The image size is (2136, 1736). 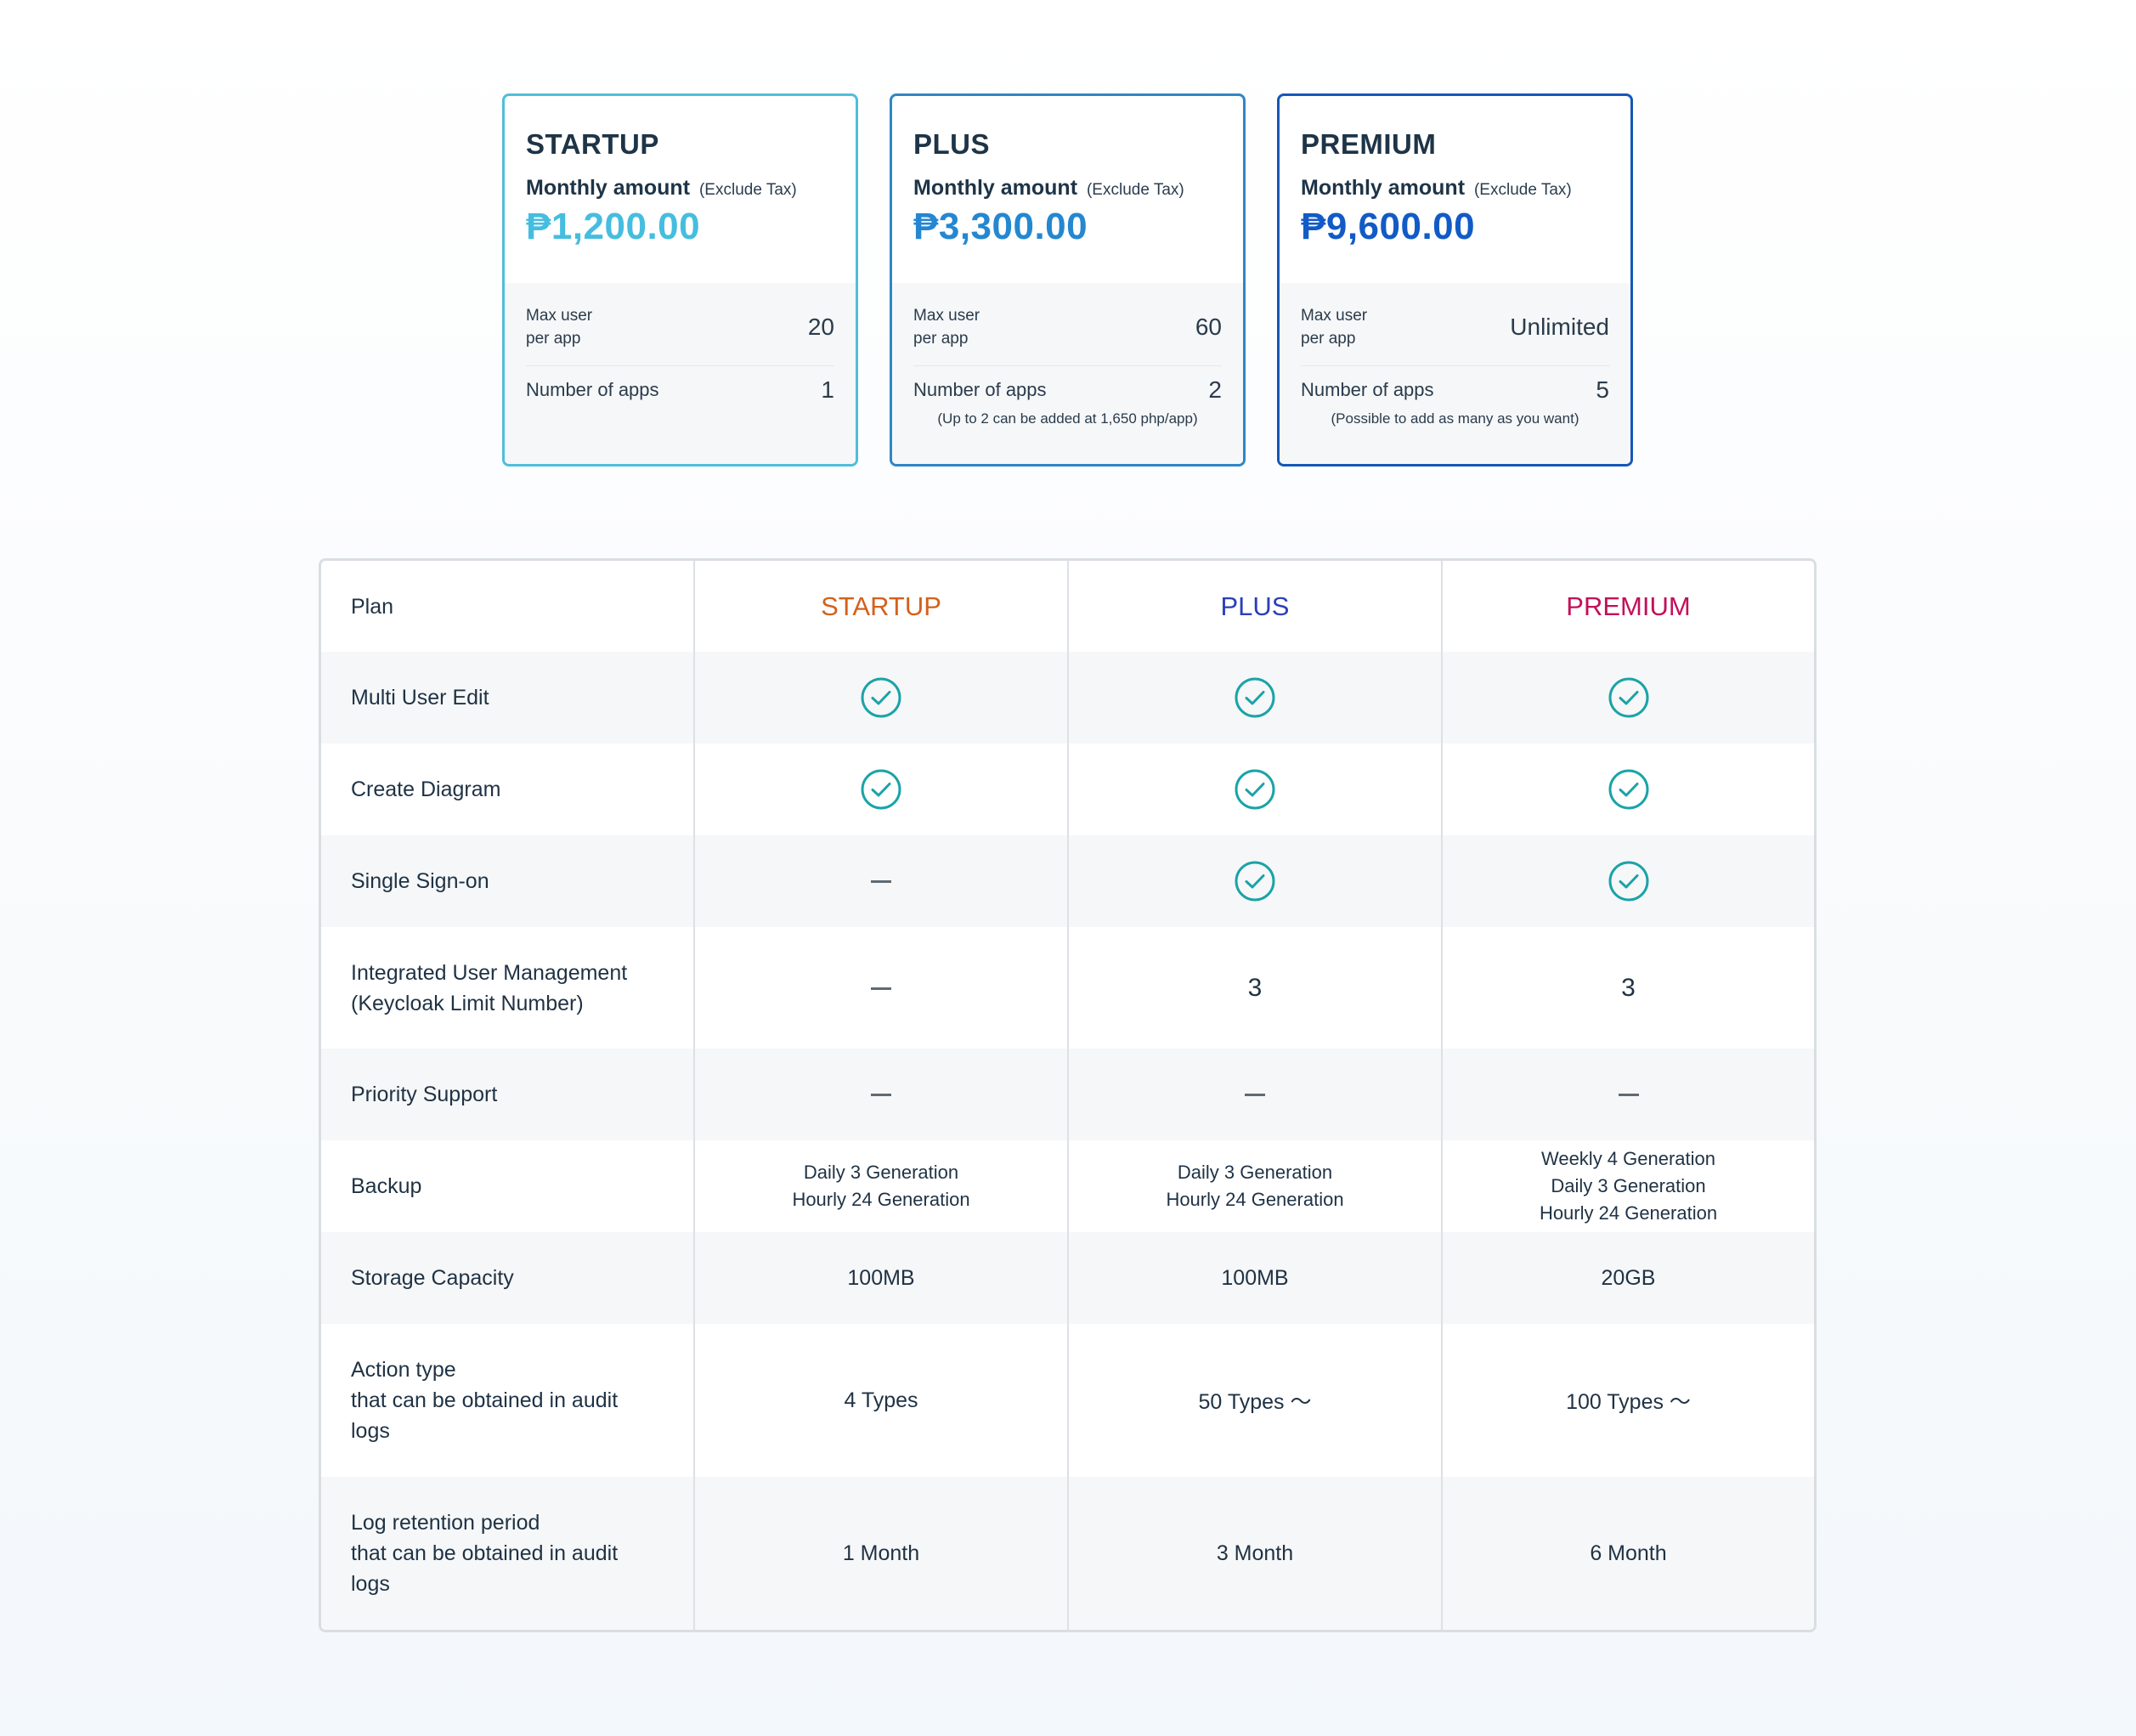 What do you see at coordinates (1215, 389) in the screenshot?
I see `apps-value: 2` at bounding box center [1215, 389].